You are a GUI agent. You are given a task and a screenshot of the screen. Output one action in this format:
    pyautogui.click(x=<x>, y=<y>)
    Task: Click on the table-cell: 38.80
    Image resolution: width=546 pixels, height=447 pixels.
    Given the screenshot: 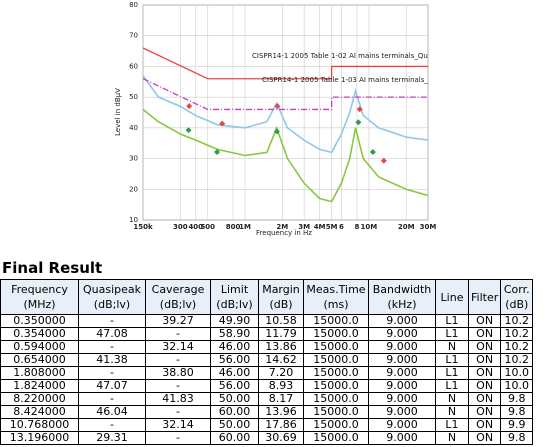 What is the action you would take?
    pyautogui.click(x=178, y=373)
    